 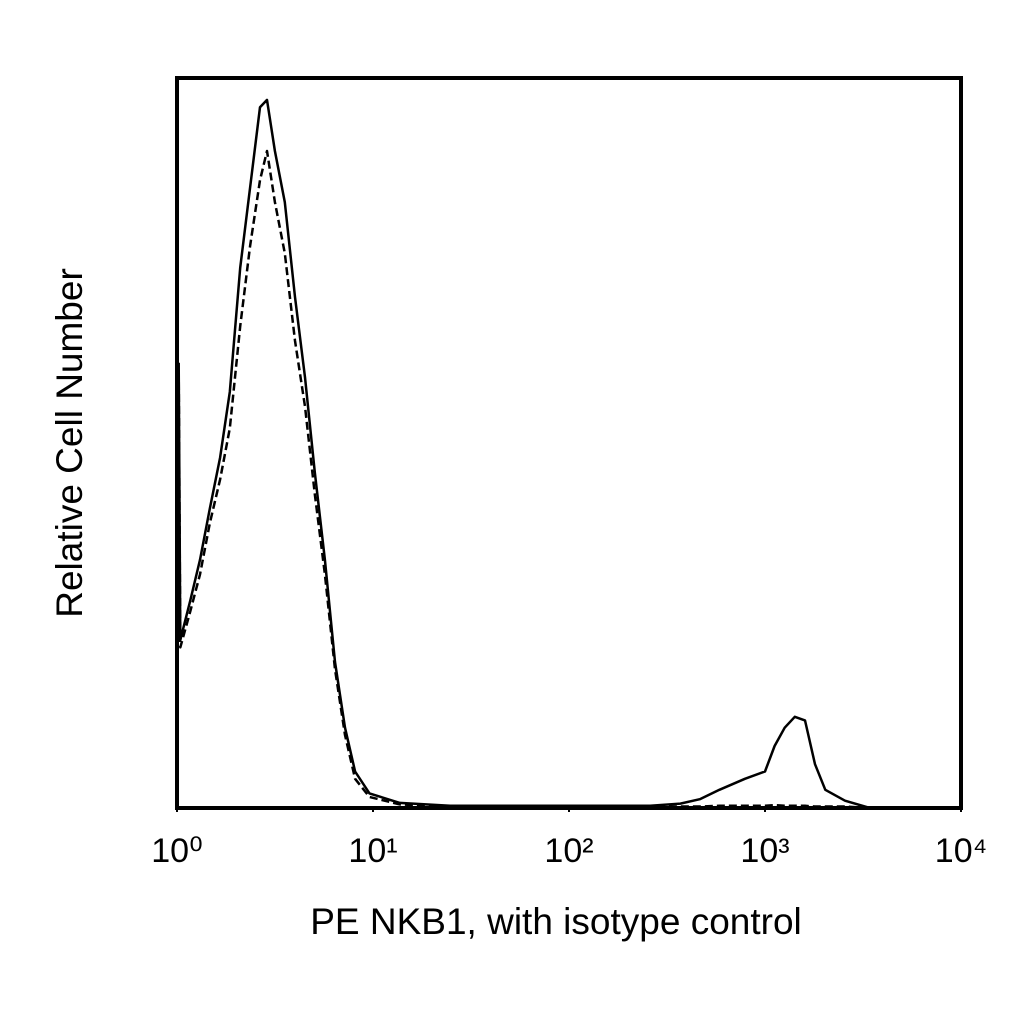 I want to click on x-tick-label: 10⁴, so click(x=961, y=851).